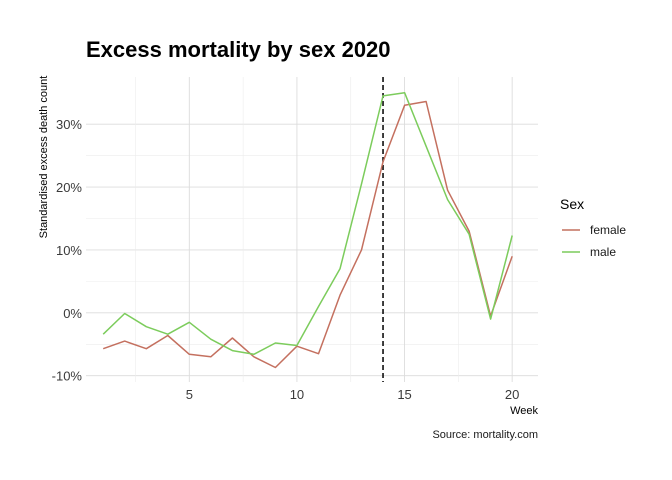  What do you see at coordinates (512, 394) in the screenshot?
I see `x-tick-label: 20` at bounding box center [512, 394].